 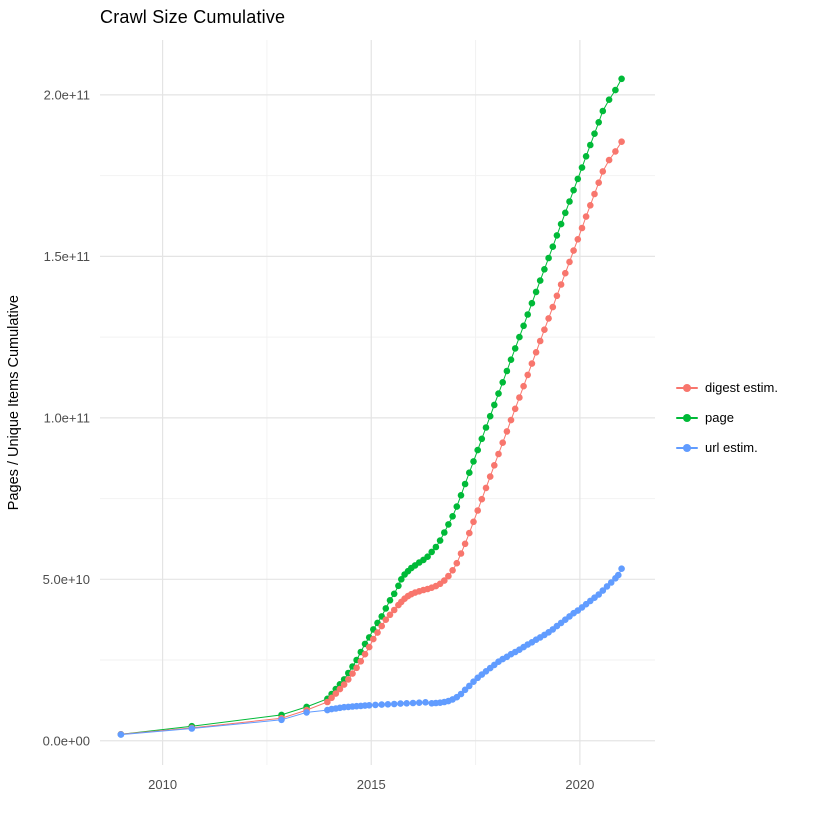 What do you see at coordinates (162, 784) in the screenshot?
I see `x-tick-label: 2010` at bounding box center [162, 784].